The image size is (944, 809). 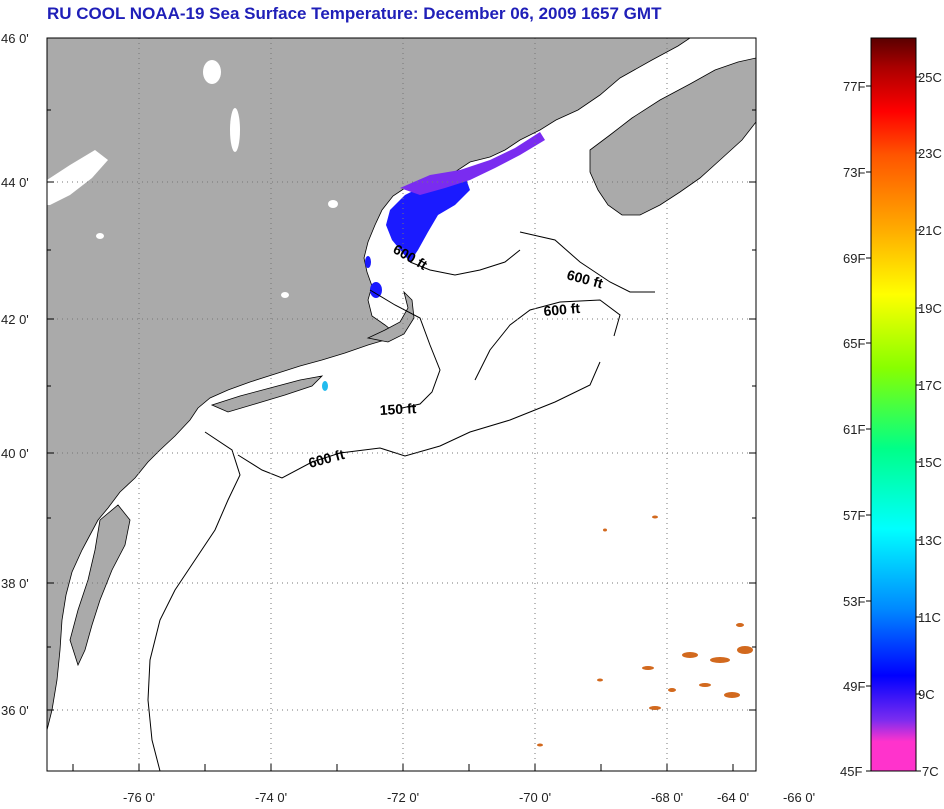 What do you see at coordinates (100, 585) in the screenshot?
I see `delmarva-land` at bounding box center [100, 585].